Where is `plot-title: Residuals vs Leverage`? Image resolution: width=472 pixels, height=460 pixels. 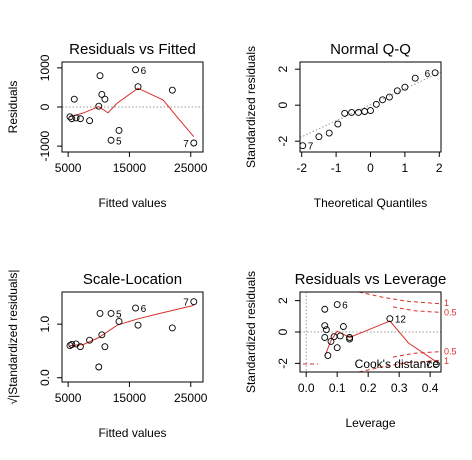 plot-title: Residuals vs Leverage is located at coordinates (371, 279).